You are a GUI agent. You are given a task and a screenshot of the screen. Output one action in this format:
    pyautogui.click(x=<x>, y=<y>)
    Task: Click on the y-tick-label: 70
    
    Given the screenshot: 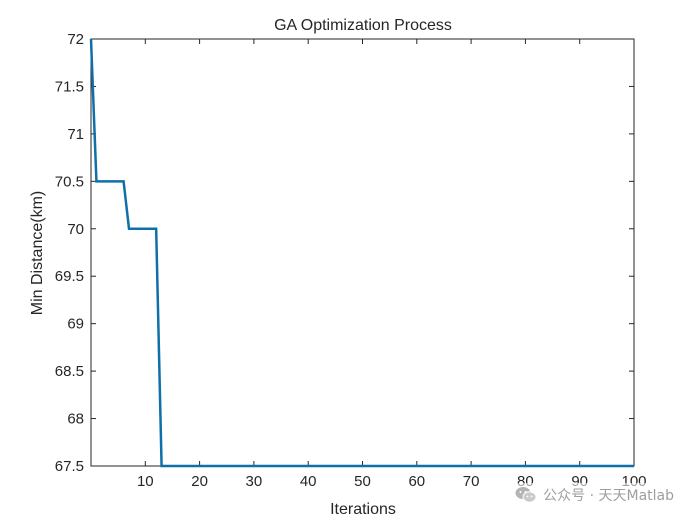 What is the action you would take?
    pyautogui.click(x=75, y=229)
    